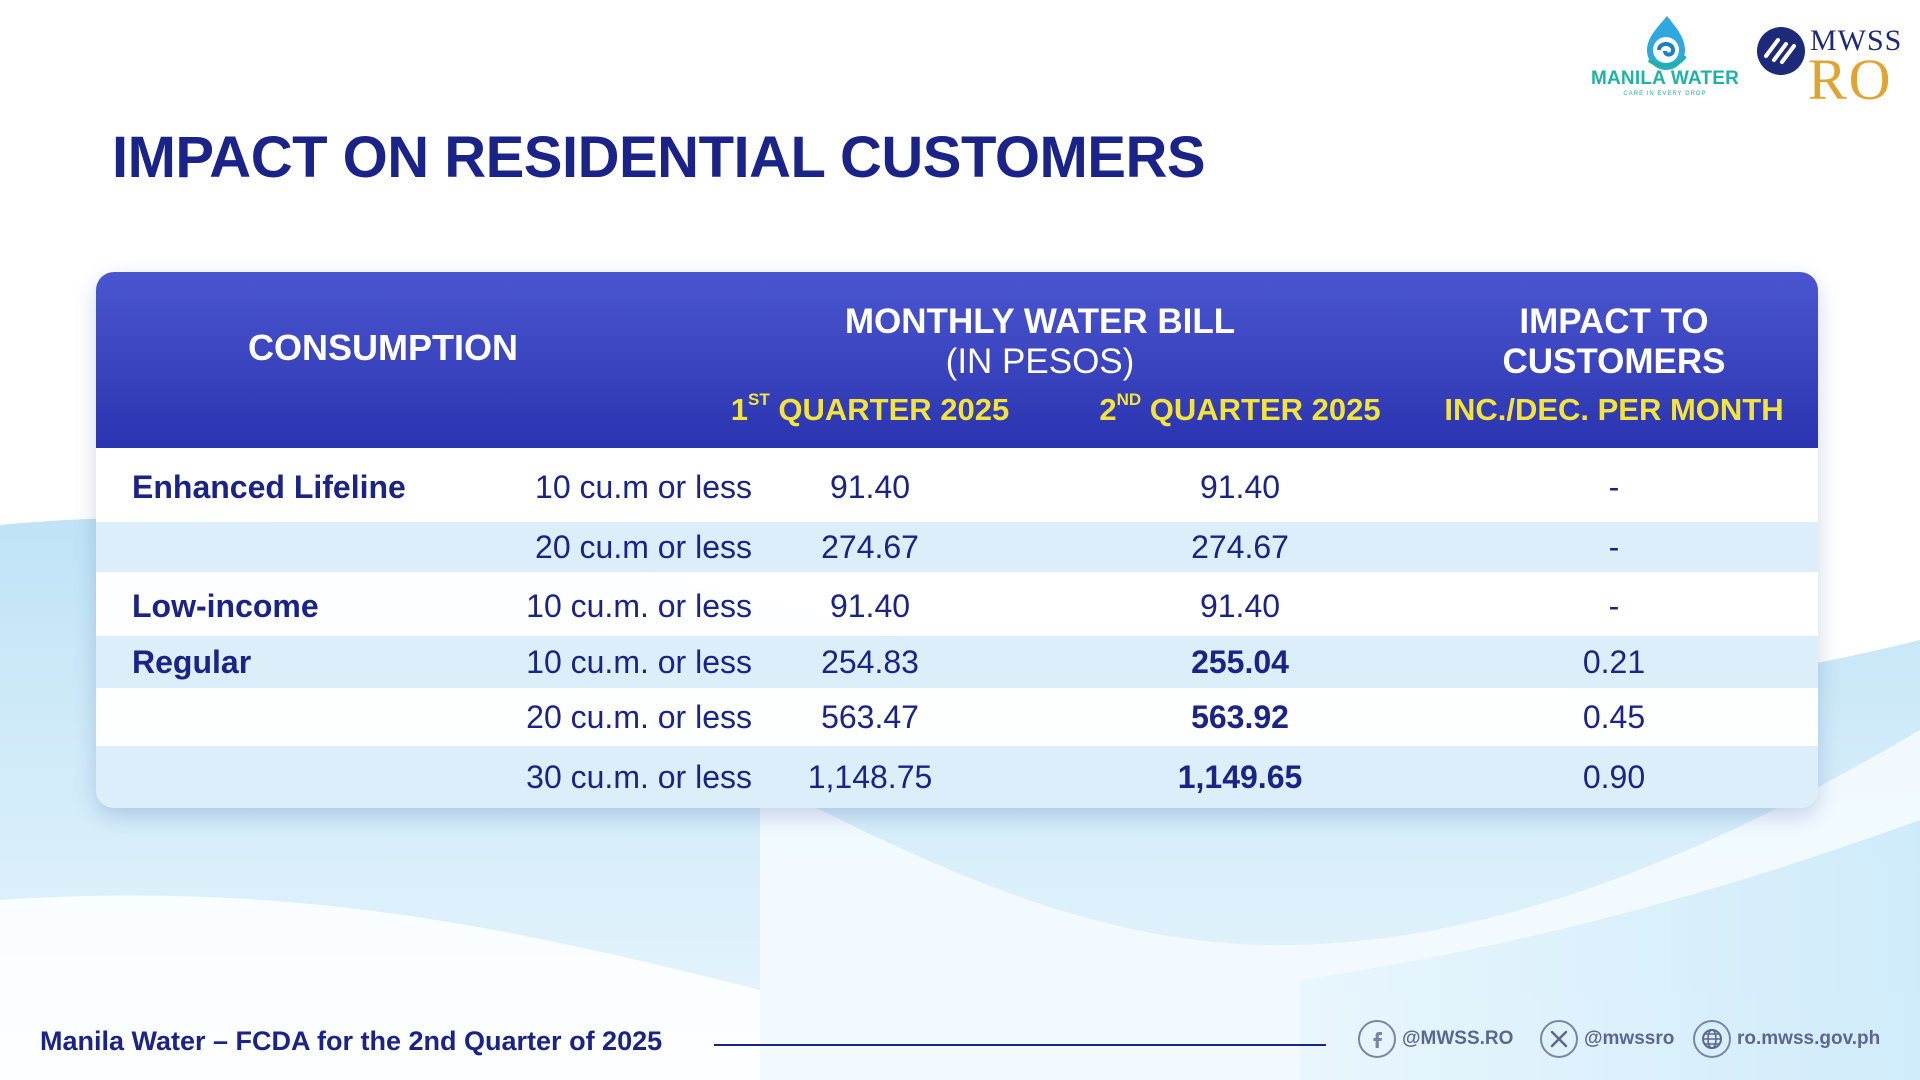  I want to click on manila-water-drop-icon, so click(1667, 43).